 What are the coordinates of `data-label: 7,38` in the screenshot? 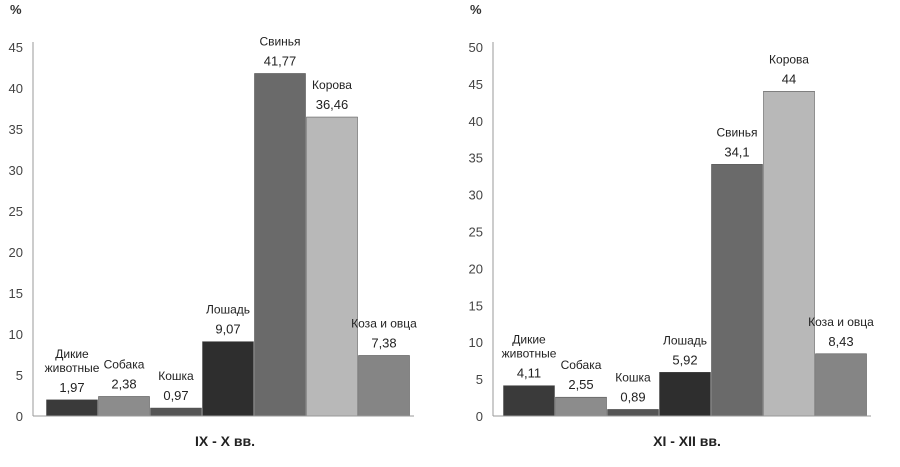 It's located at (383, 342).